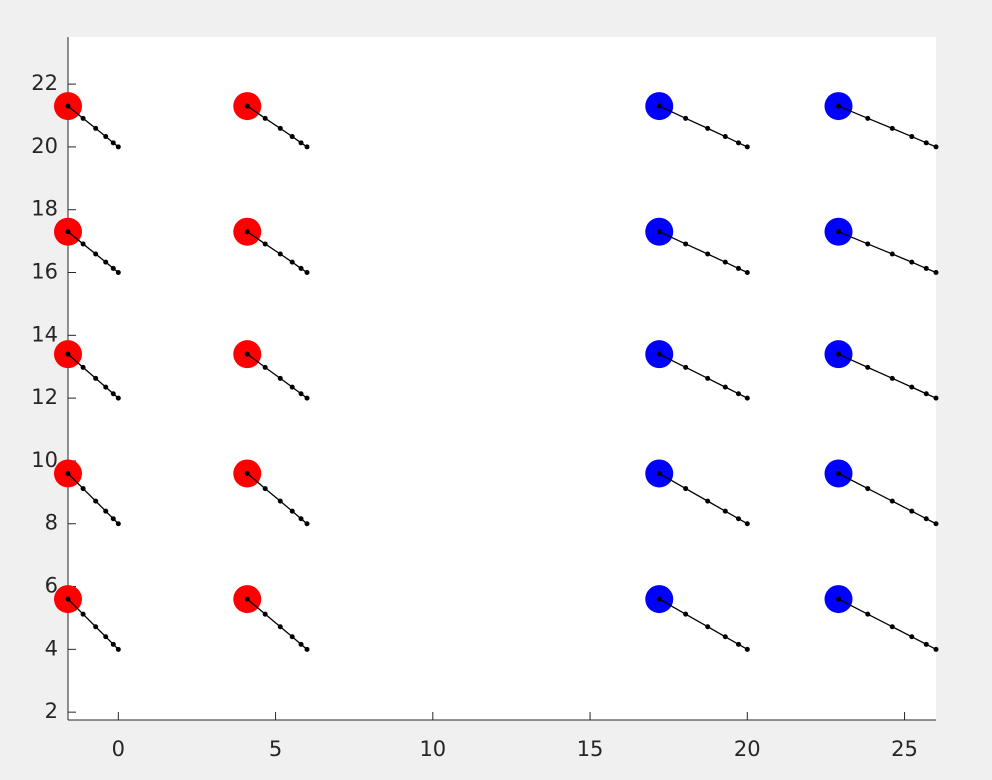 This screenshot has height=780, width=992. Describe the element at coordinates (51, 586) in the screenshot. I see `y-tick-label: 6` at that location.